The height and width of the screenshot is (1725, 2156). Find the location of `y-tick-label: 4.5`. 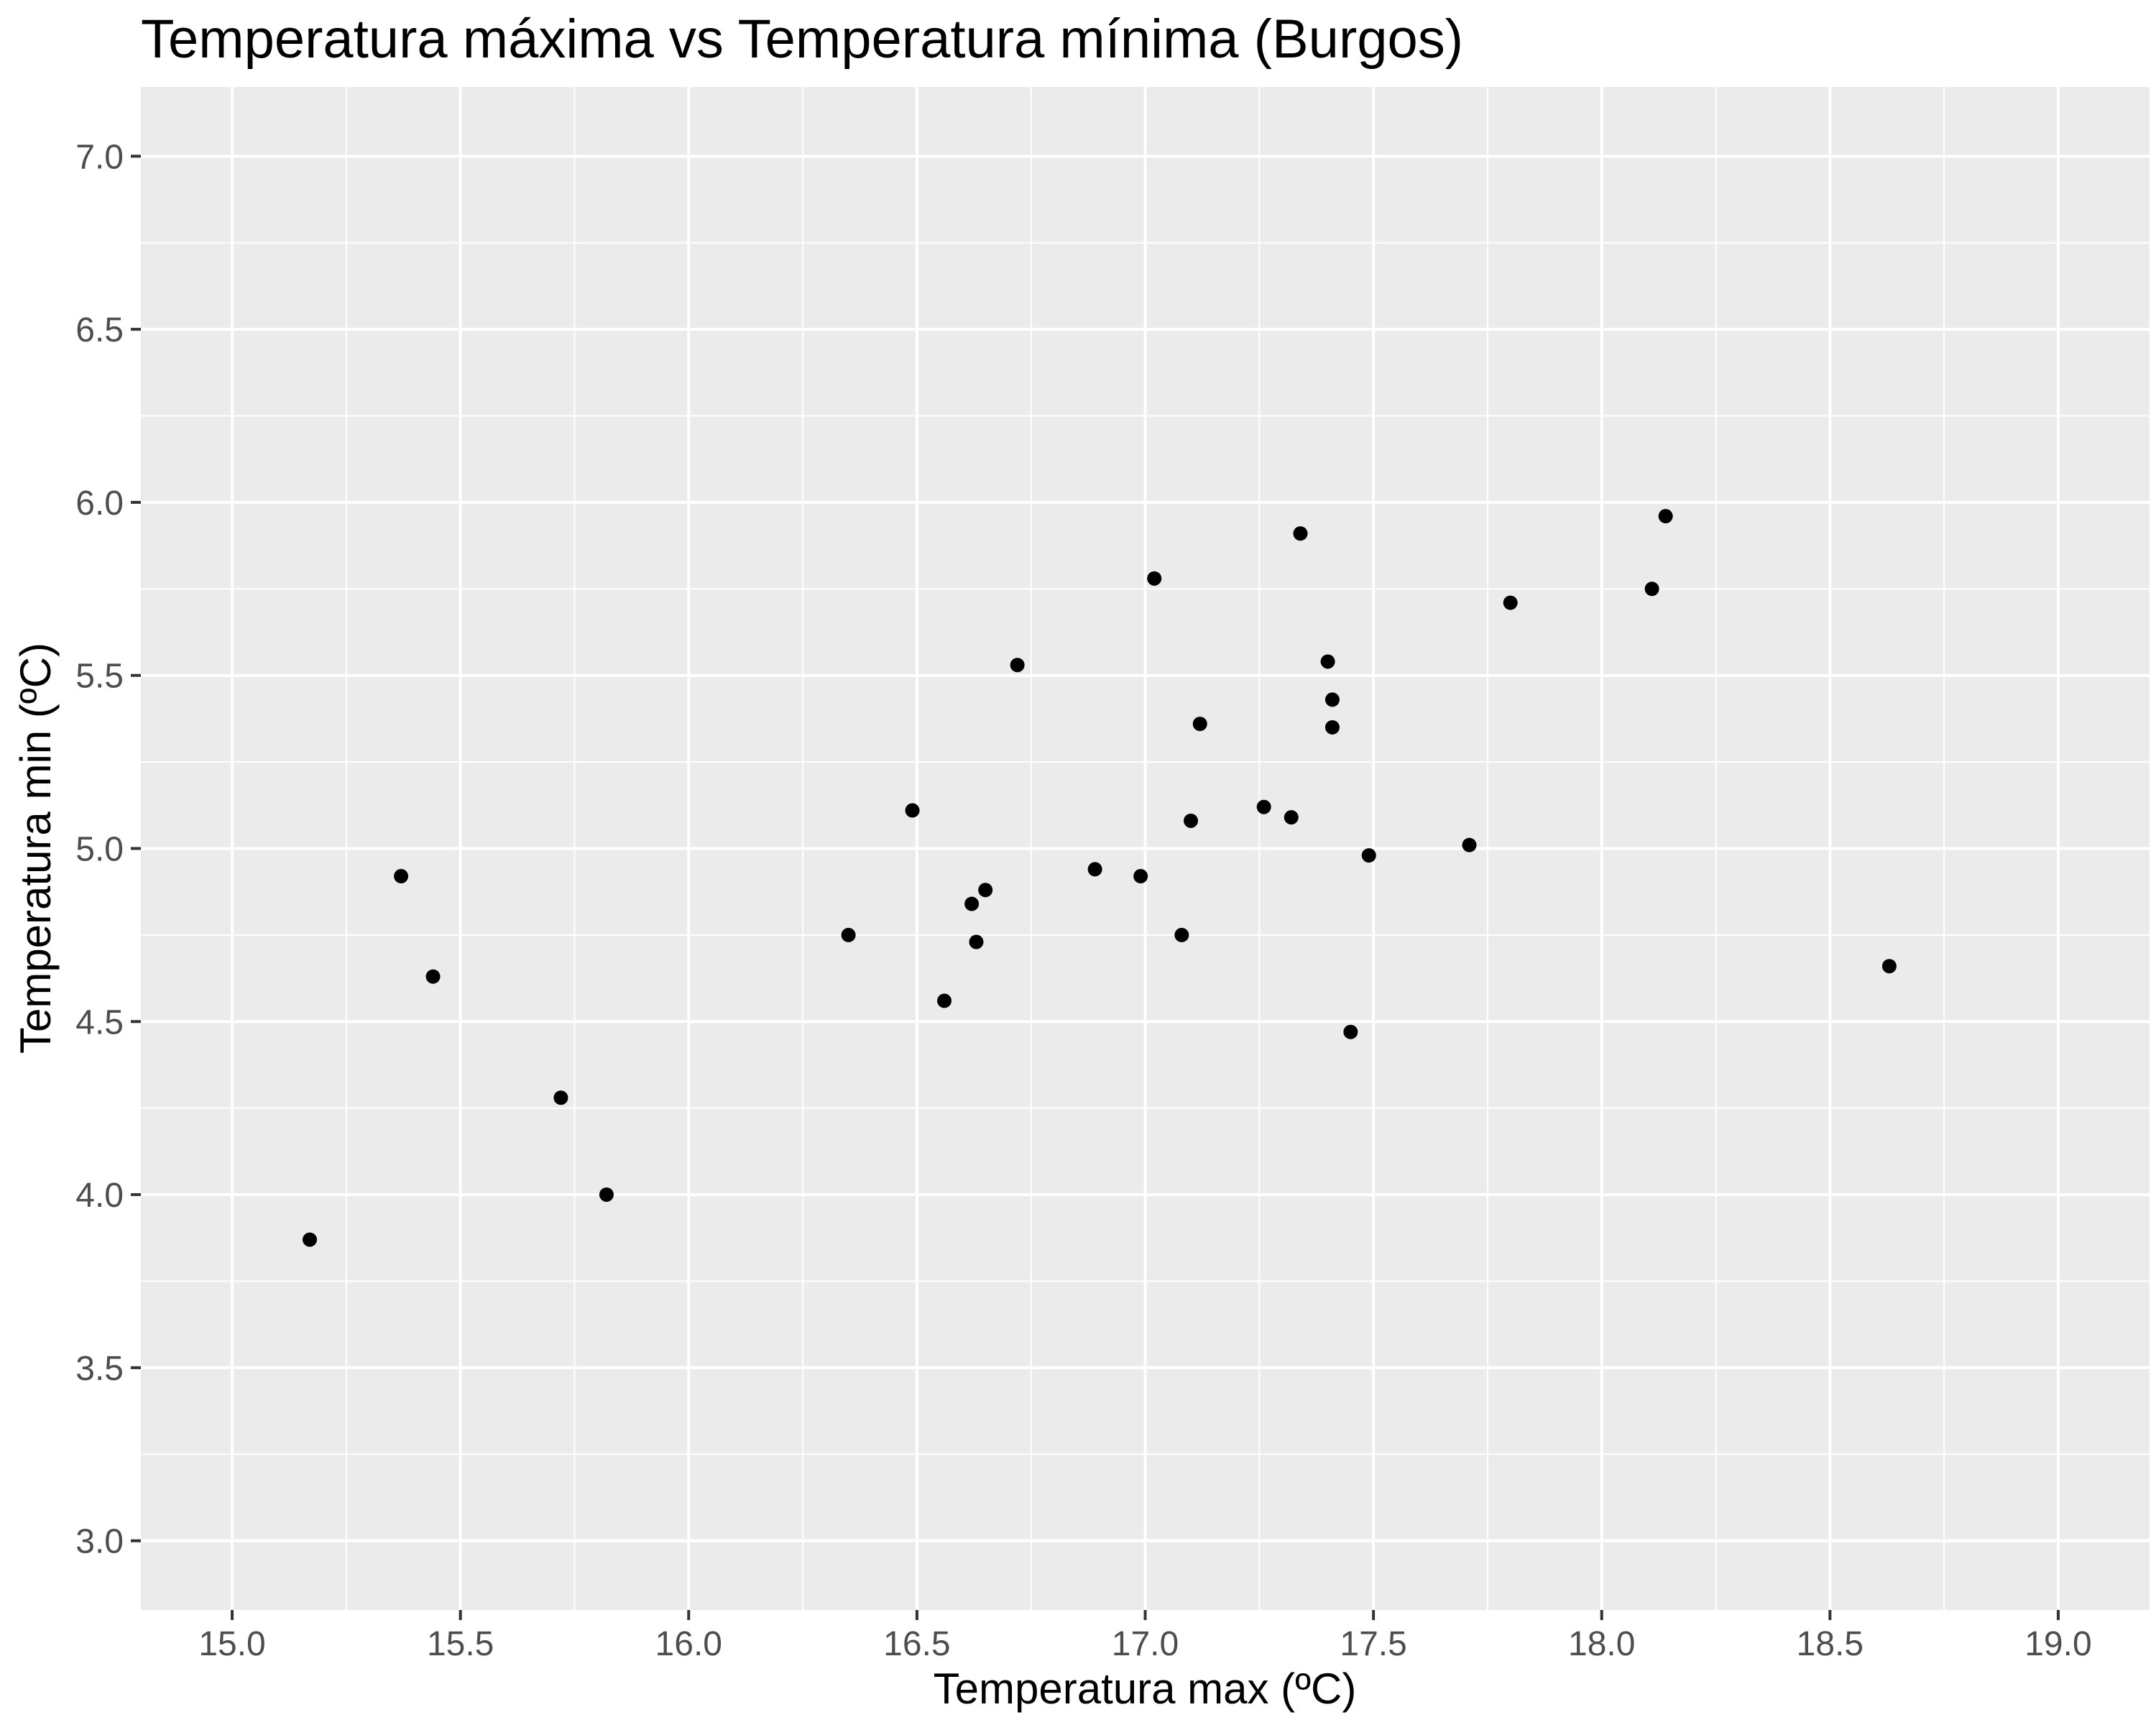

y-tick-label: 4.5 is located at coordinates (99, 1022).